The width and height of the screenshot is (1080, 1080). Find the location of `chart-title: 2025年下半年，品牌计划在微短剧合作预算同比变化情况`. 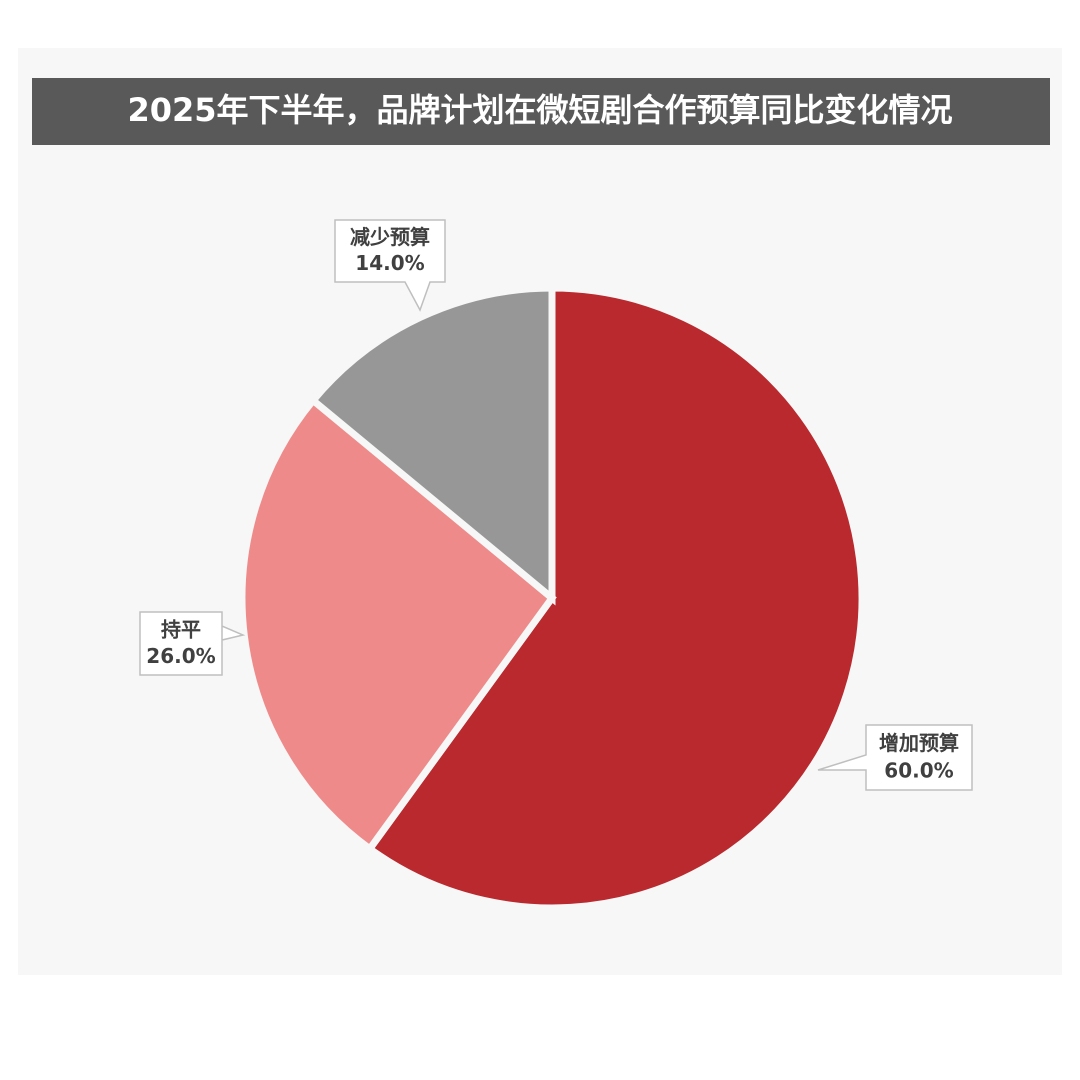

chart-title: 2025年下半年，品牌计划在微短剧合作预算同比变化情况 is located at coordinates (539, 110).